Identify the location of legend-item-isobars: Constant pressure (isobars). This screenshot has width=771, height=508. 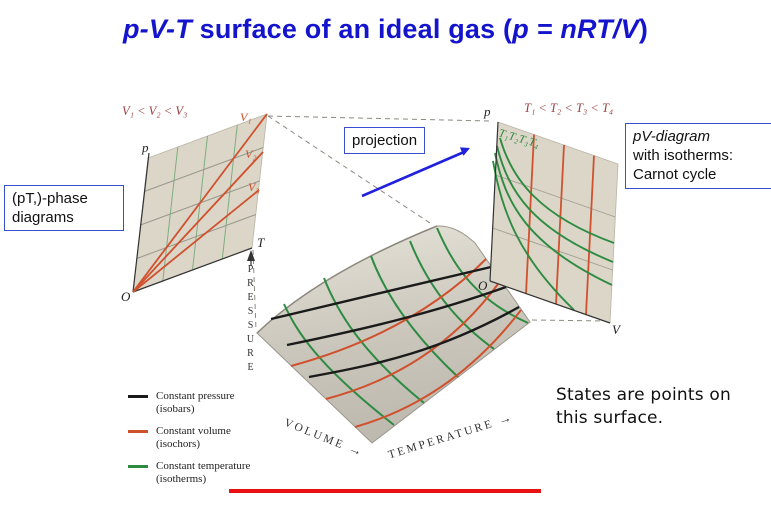
(189, 403).